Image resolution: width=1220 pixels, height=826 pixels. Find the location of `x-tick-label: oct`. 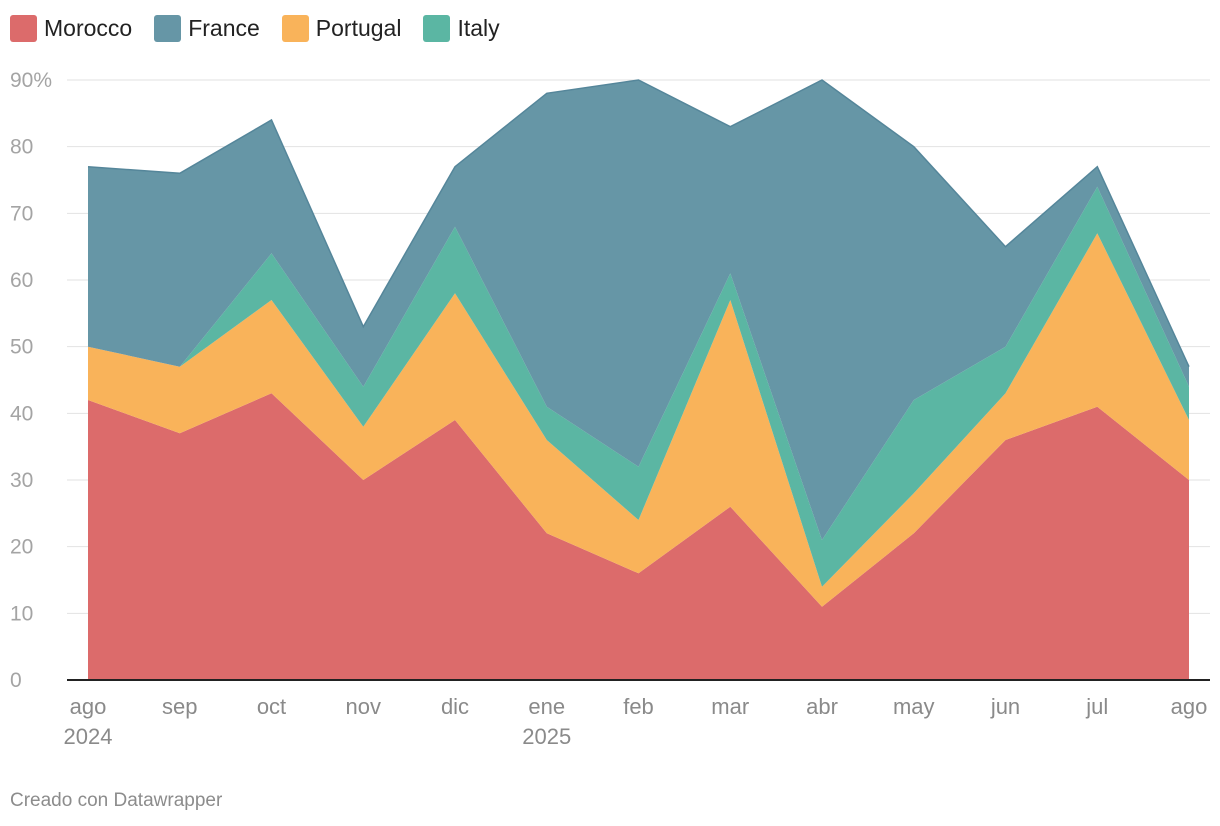

x-tick-label: oct is located at coordinates (271, 706).